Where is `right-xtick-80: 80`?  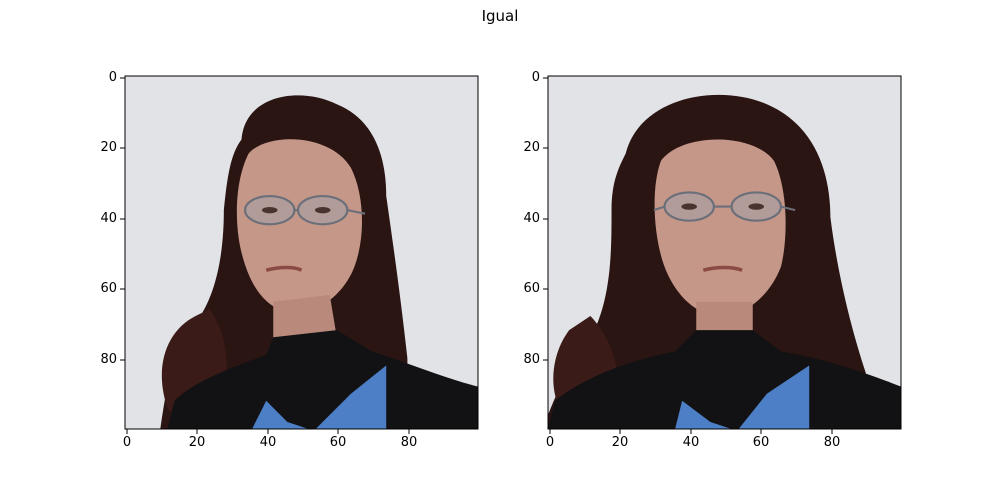 right-xtick-80: 80 is located at coordinates (832, 442).